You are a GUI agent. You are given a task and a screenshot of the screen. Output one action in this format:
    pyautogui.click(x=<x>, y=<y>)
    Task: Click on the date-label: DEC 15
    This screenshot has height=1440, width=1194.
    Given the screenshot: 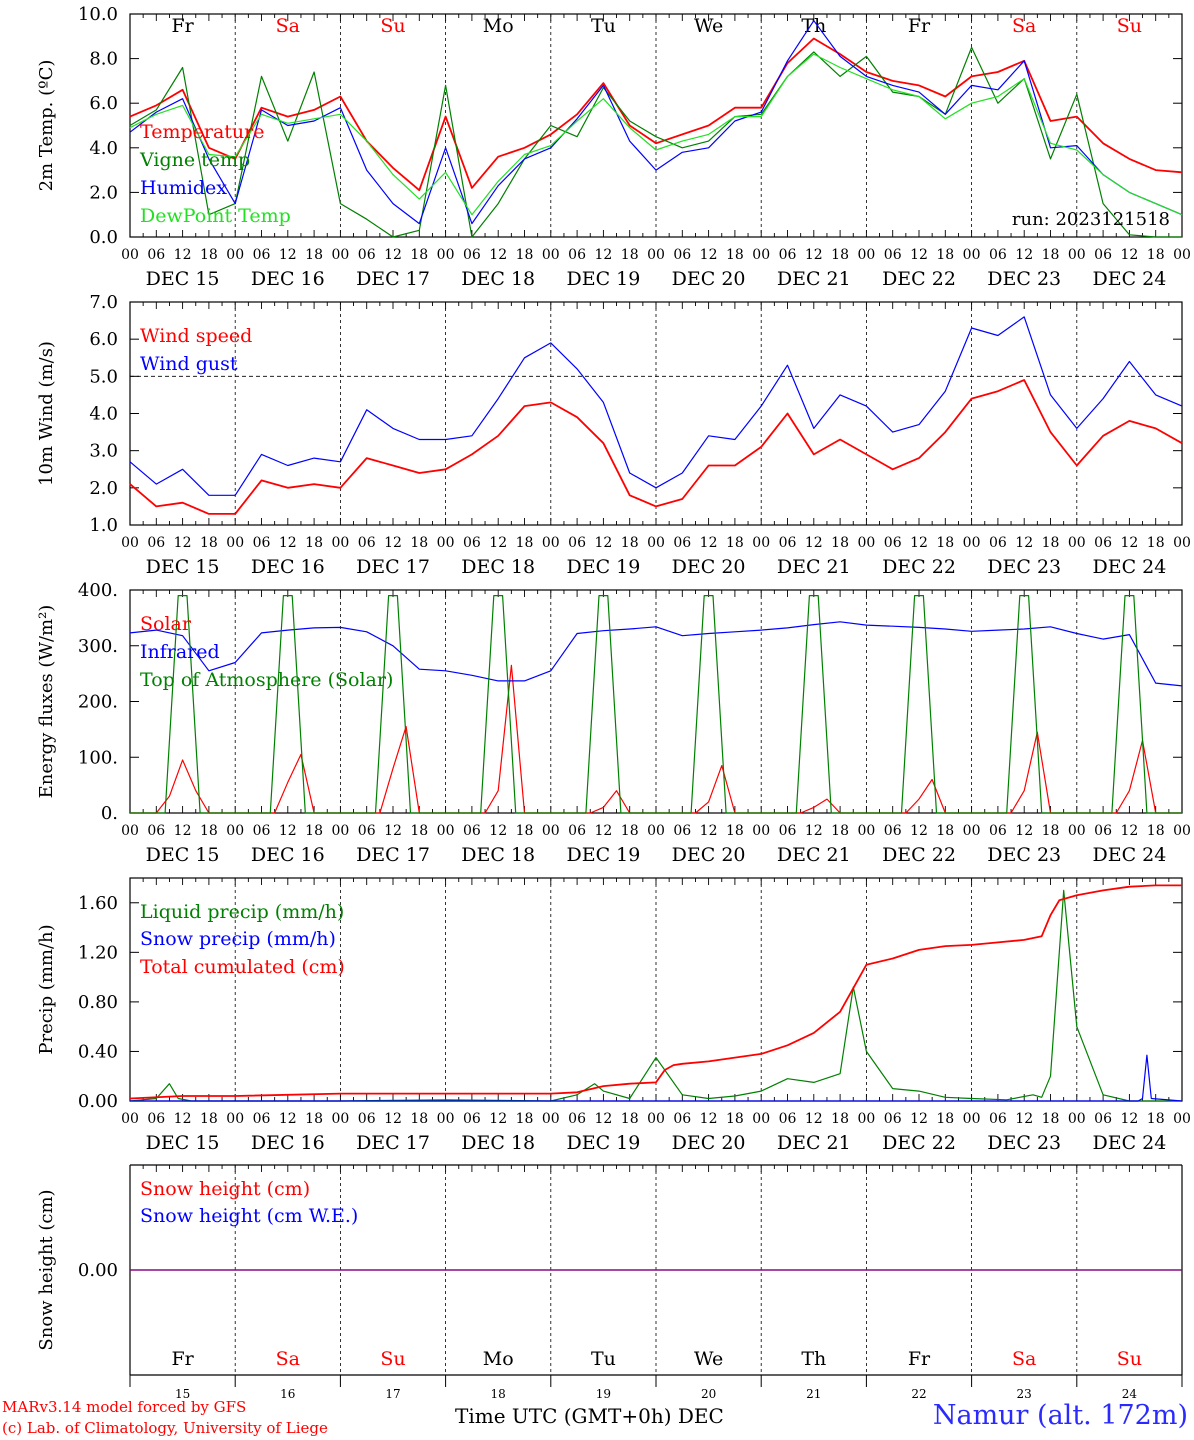 What is the action you would take?
    pyautogui.click(x=183, y=279)
    